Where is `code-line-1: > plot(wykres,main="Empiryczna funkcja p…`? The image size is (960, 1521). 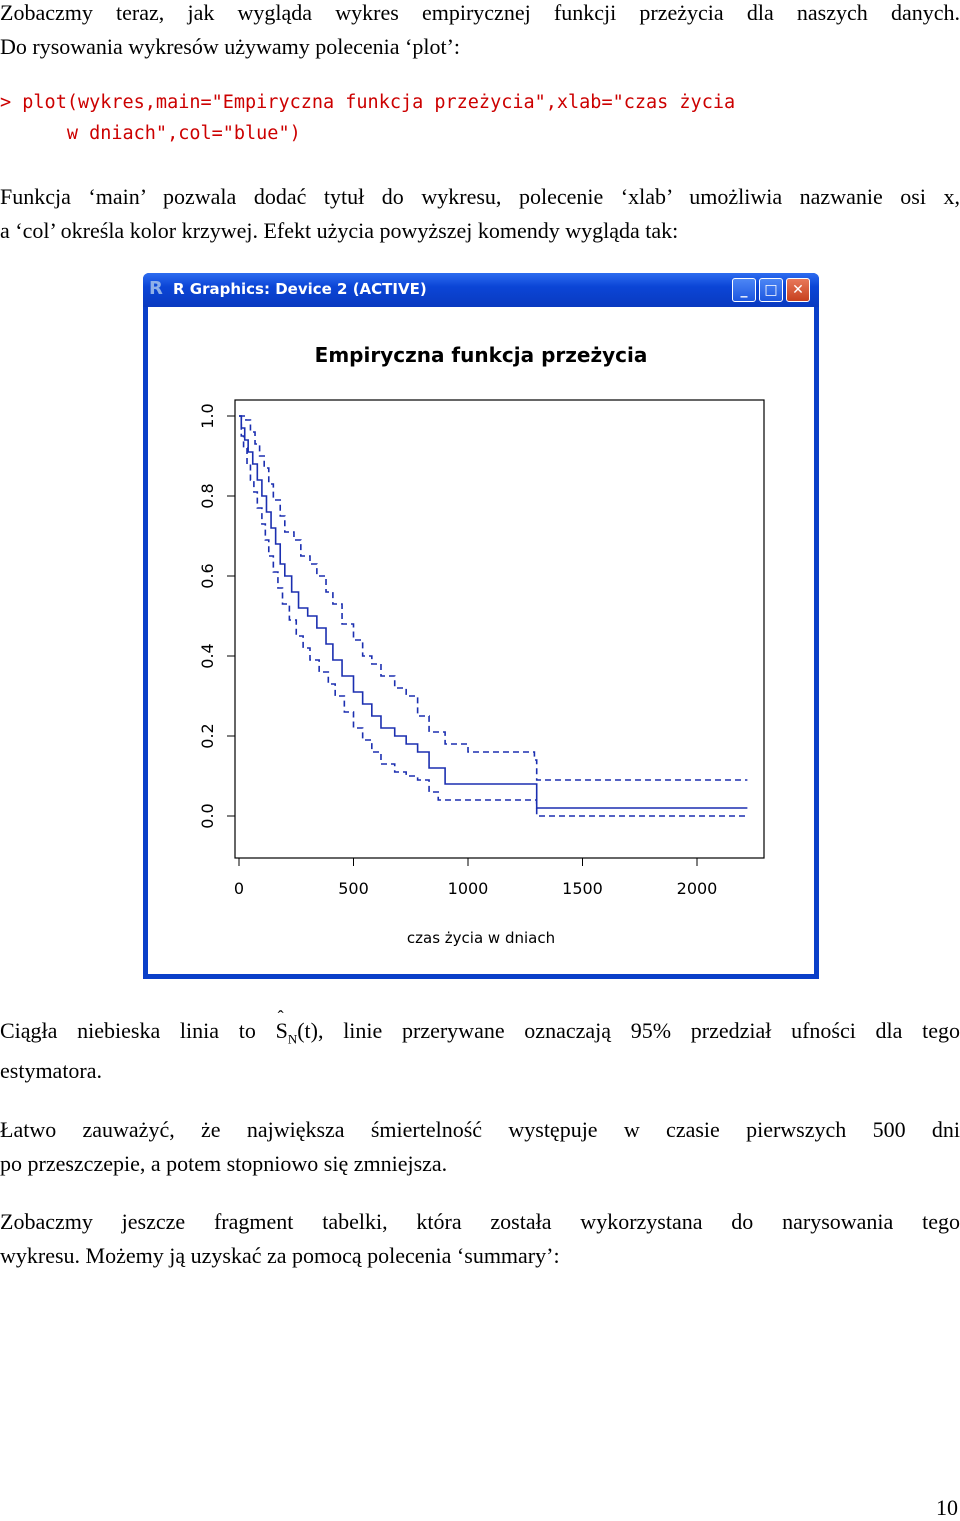 code-line-1: > plot(wykres,main="Empiryczna funkcja p… is located at coordinates (368, 102).